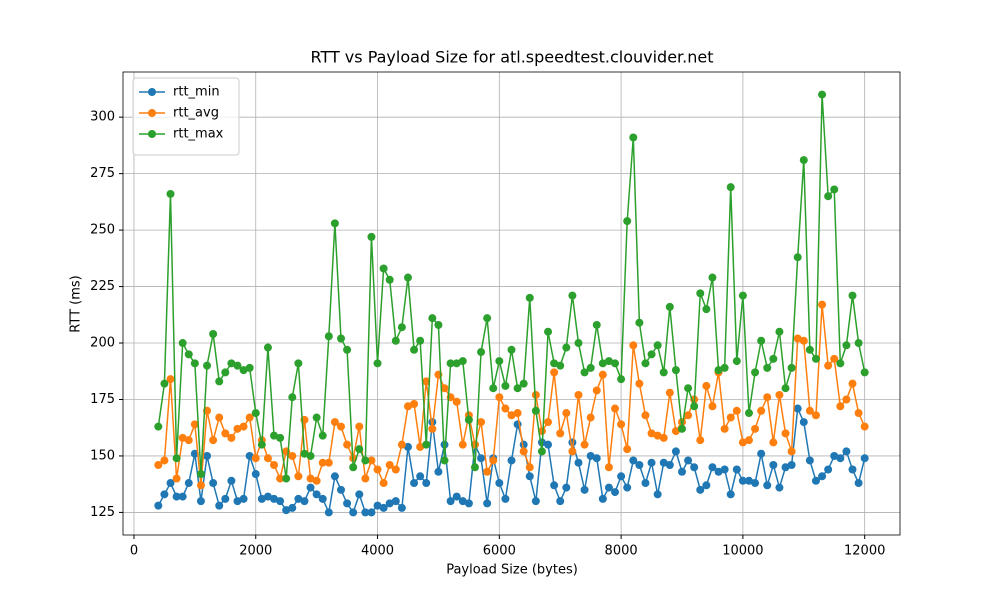  Describe the element at coordinates (102, 173) in the screenshot. I see `y-tick-label: 275` at that location.